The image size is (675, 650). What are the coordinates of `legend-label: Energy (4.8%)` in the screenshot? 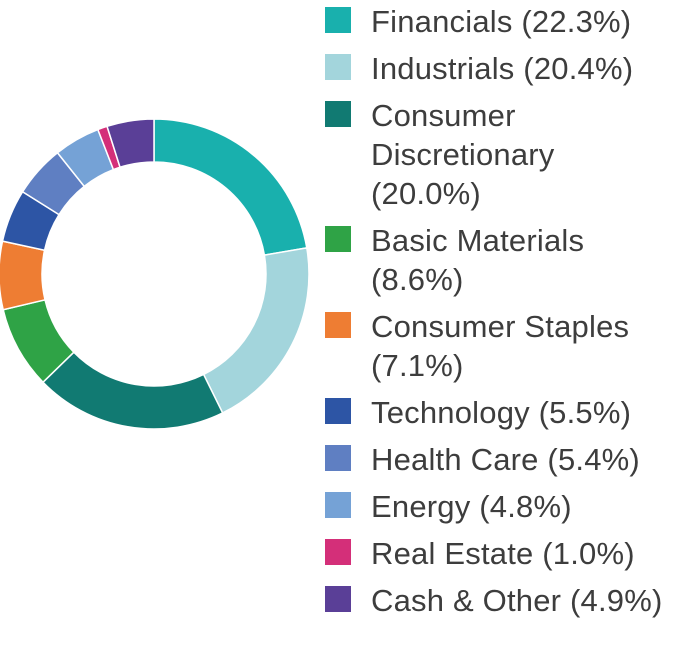 It's located at (471, 506).